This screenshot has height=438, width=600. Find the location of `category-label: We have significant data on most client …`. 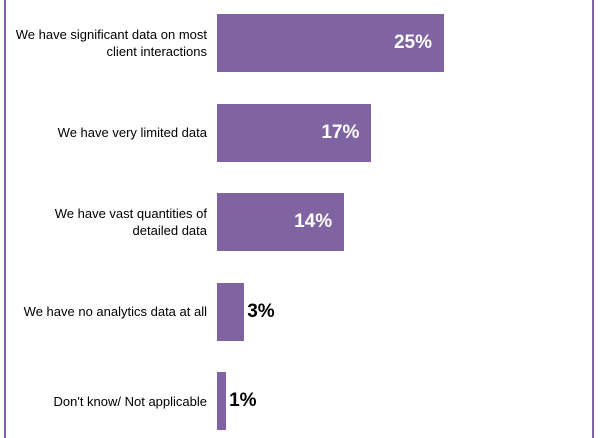

category-label: We have significant data on most client … is located at coordinates (111, 43).